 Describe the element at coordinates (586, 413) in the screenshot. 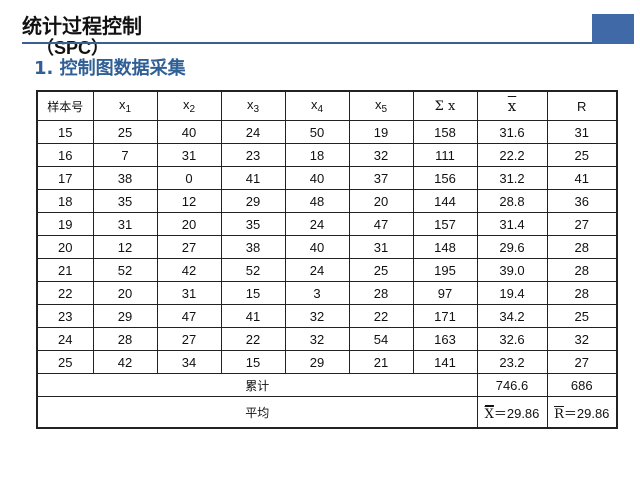

I see `average-r-value: ＝29.86` at that location.